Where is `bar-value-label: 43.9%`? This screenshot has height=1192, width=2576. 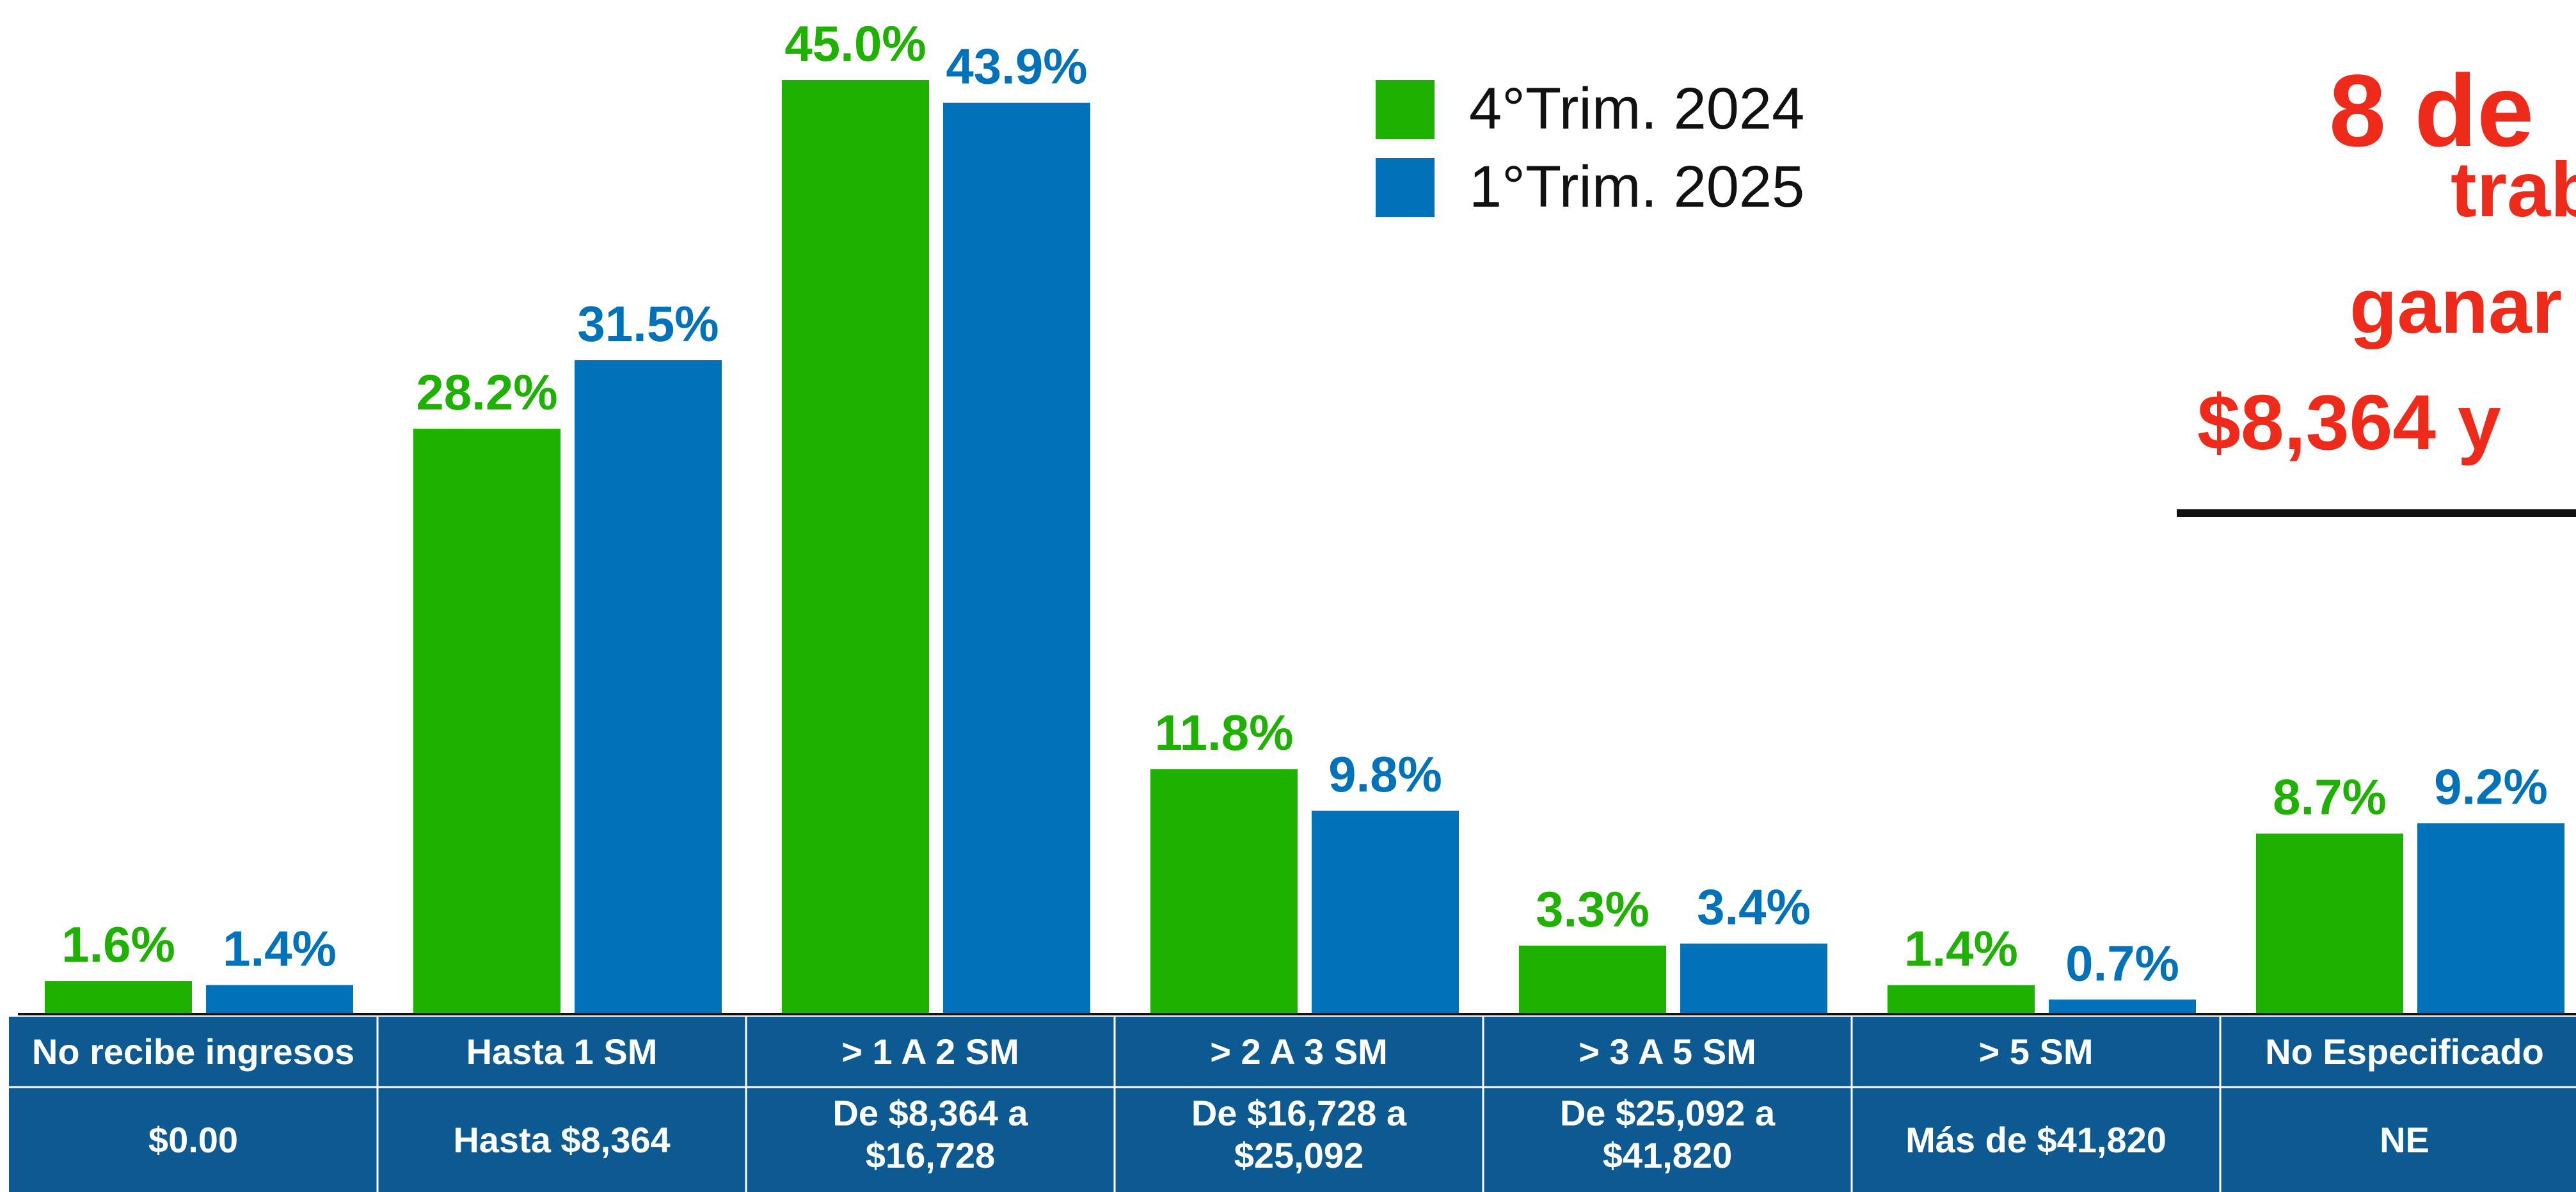 bar-value-label: 43.9% is located at coordinates (1017, 66).